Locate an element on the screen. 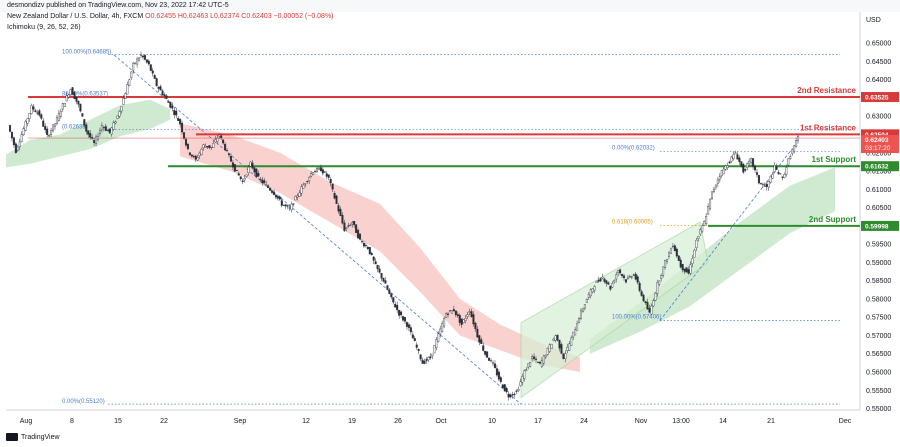  y-tick-label: 0.62000 is located at coordinates (878, 153).